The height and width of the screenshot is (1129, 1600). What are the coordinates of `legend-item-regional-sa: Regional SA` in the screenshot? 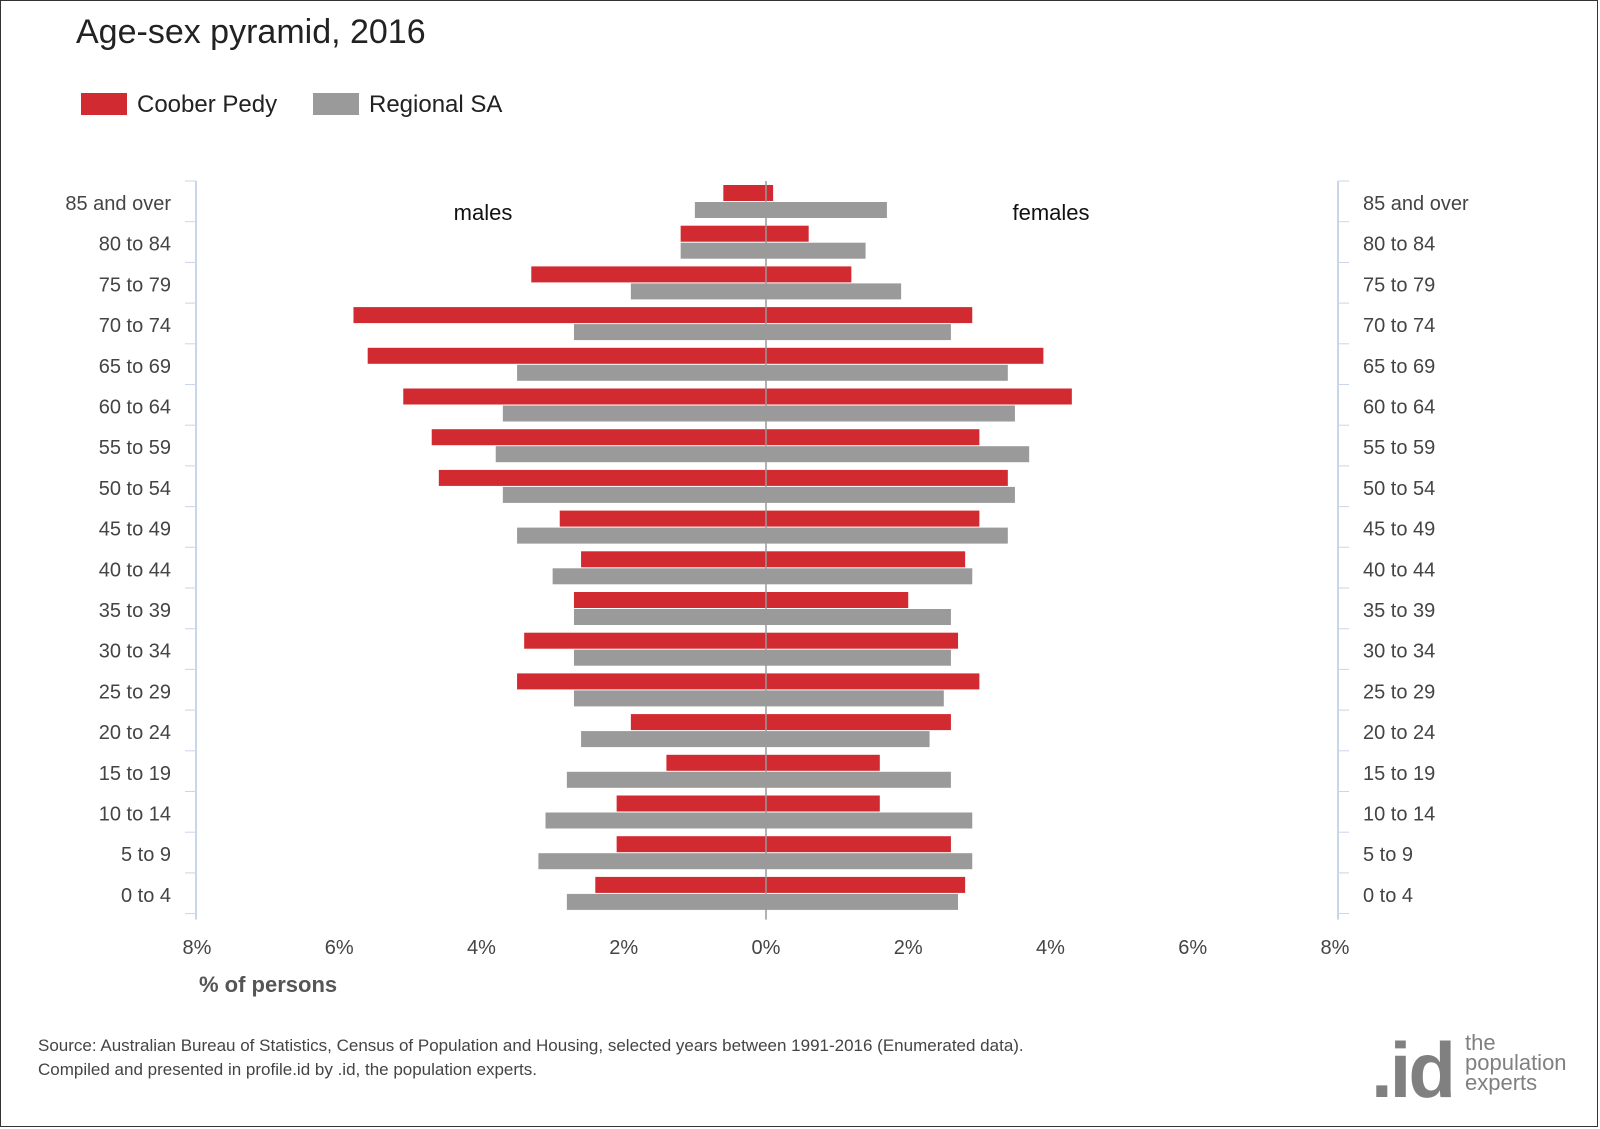 It's located at (407, 105).